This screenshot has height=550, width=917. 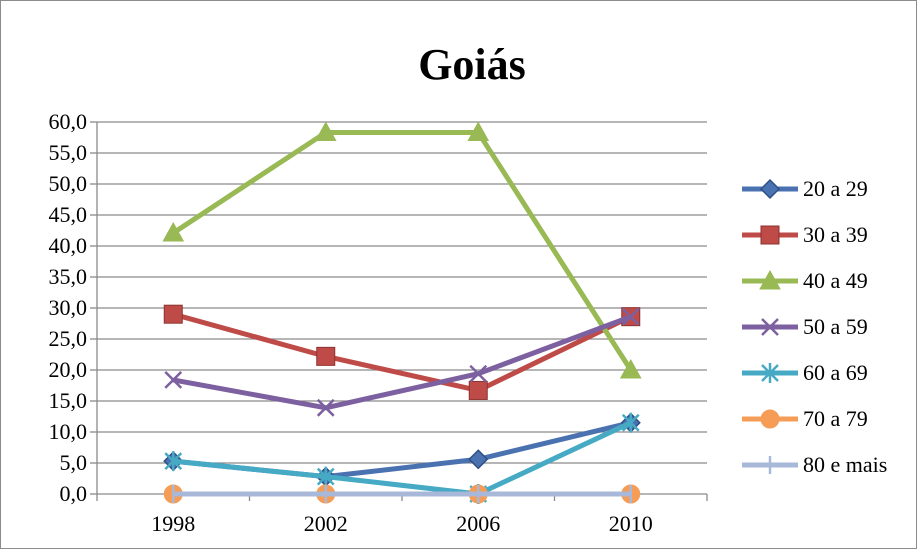 I want to click on y-tick-label: 15,0, so click(x=68, y=400).